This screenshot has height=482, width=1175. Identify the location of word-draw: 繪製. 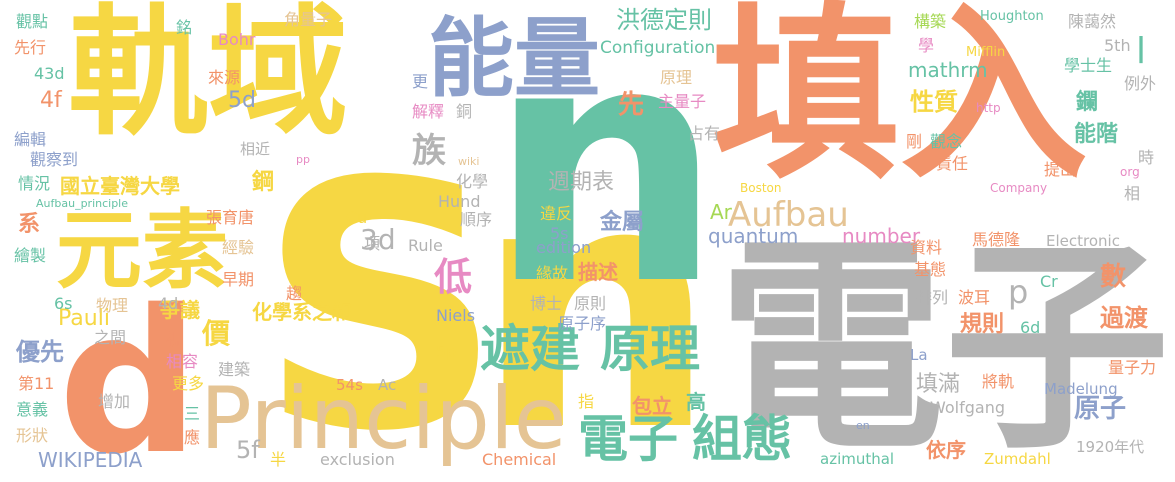
(30, 255).